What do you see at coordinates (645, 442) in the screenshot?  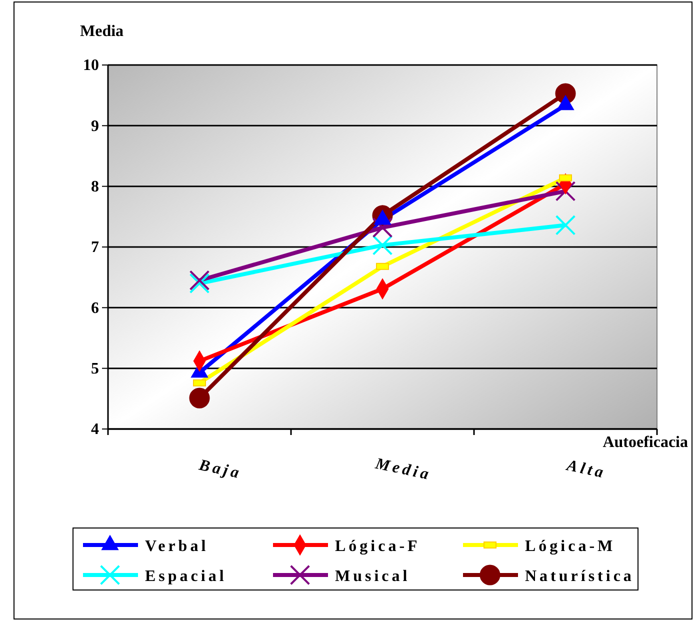 I see `x-axis-title: Autoeficacia` at bounding box center [645, 442].